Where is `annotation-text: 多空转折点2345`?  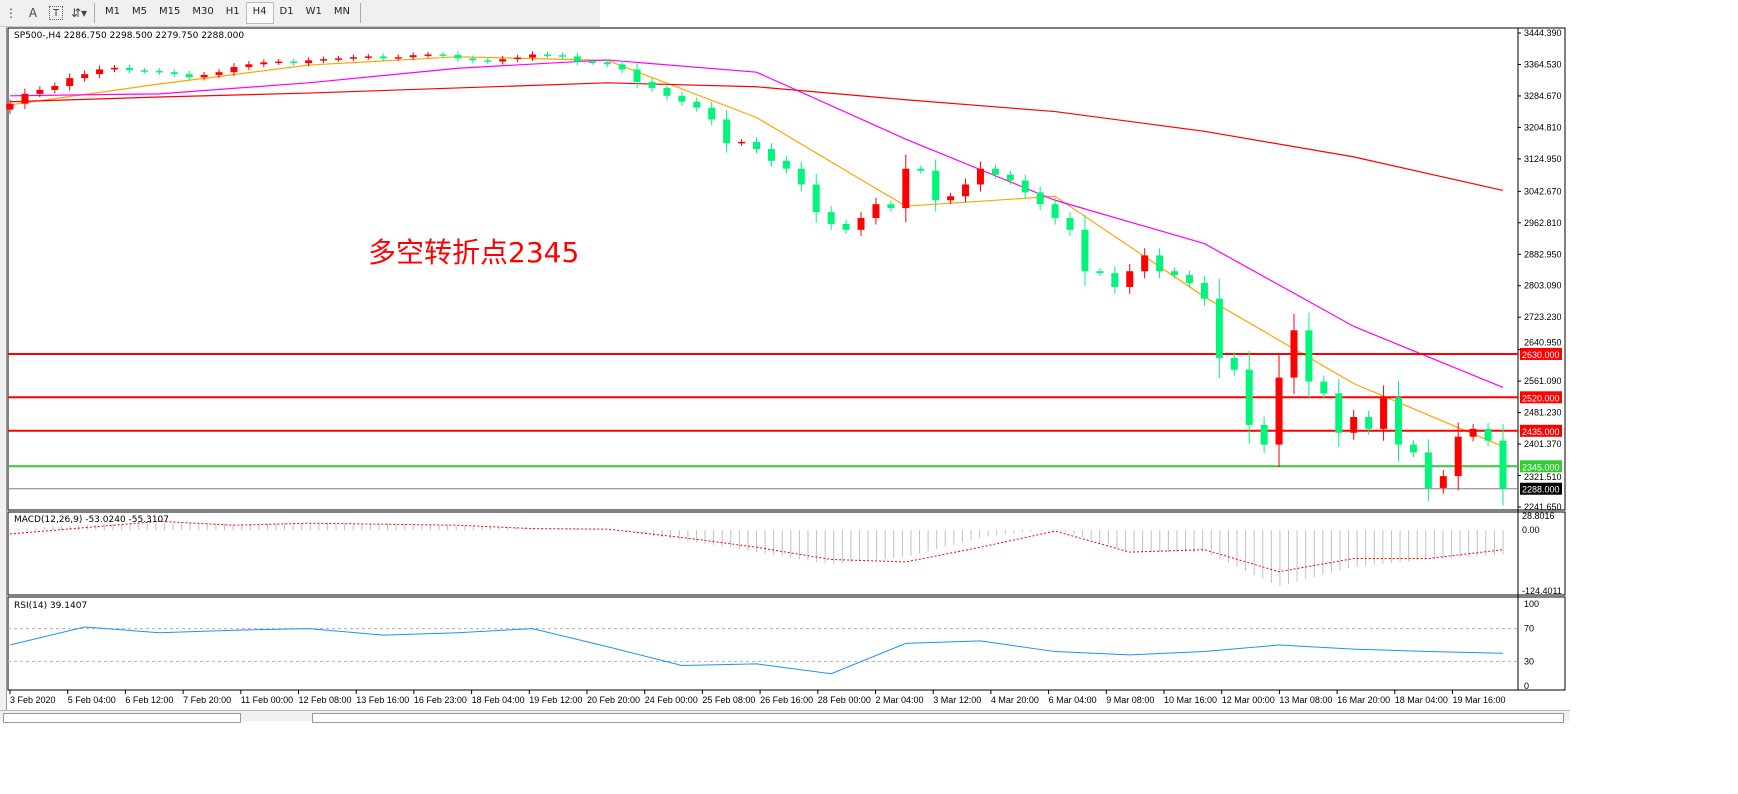
annotation-text: 多空转折点2345 is located at coordinates (473, 252).